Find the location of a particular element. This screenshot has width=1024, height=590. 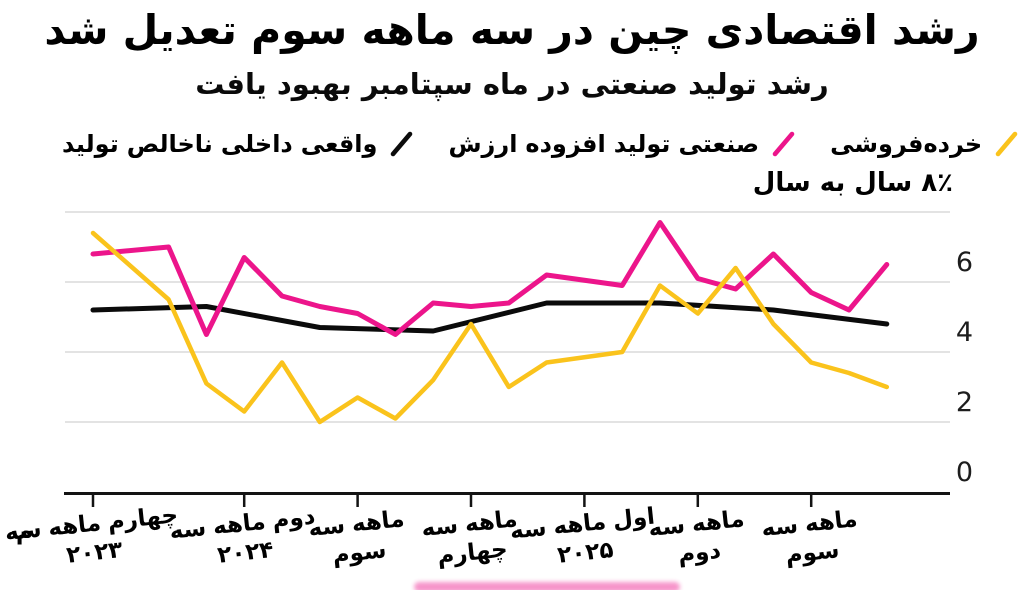

legend-item-label: خرده‌فروشی is located at coordinates (906, 144).